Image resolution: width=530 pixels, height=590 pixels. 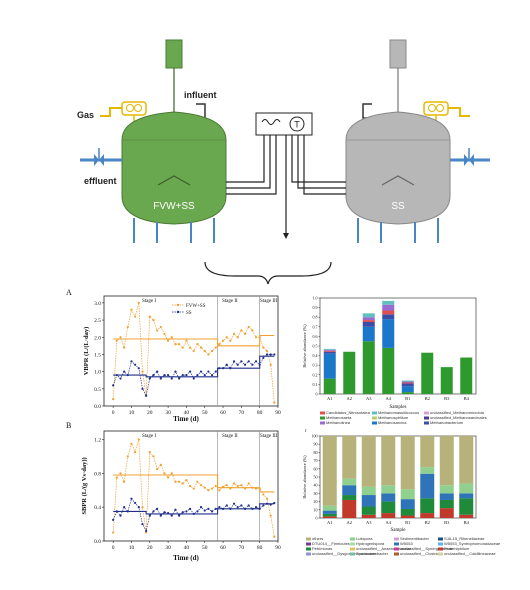 What do you see at coordinates (389, 398) in the screenshot?
I see `archaea-xtick-label: A4` at bounding box center [389, 398].